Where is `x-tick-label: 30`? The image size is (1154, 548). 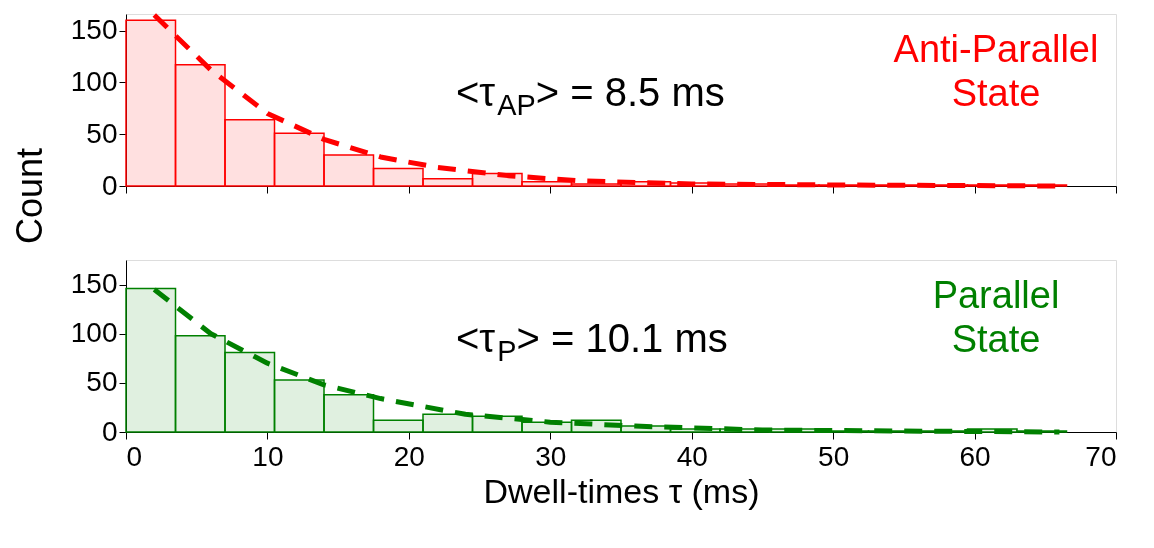 x-tick-label: 30 is located at coordinates (551, 456).